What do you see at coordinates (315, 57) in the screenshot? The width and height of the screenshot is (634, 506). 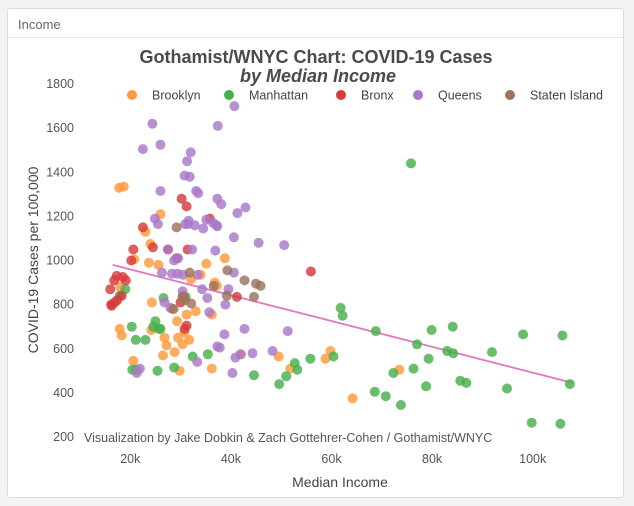 I see `chart-title: Gothamist/WNYC Chart: COVID-19 Cases` at bounding box center [315, 57].